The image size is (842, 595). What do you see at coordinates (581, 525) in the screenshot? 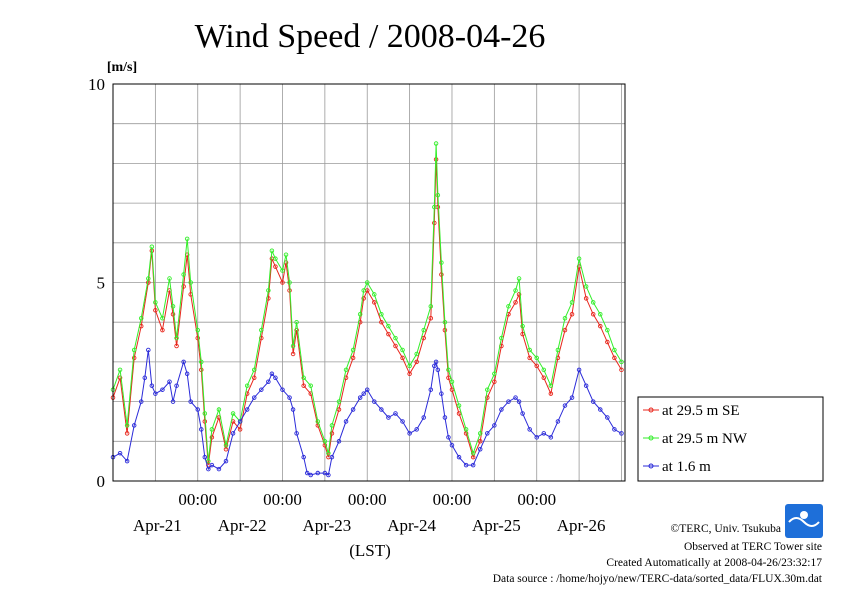
I see `date-label: Apr-26` at bounding box center [581, 525].